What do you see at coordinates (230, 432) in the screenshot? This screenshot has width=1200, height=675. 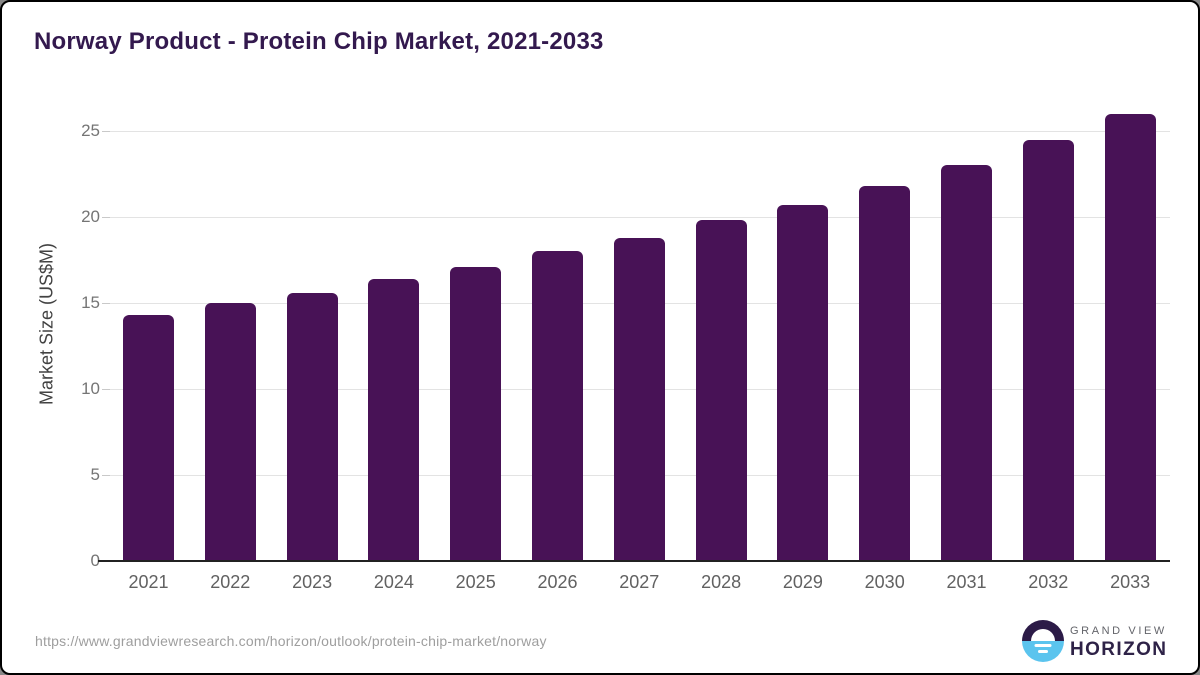 I see `bar-2022` at bounding box center [230, 432].